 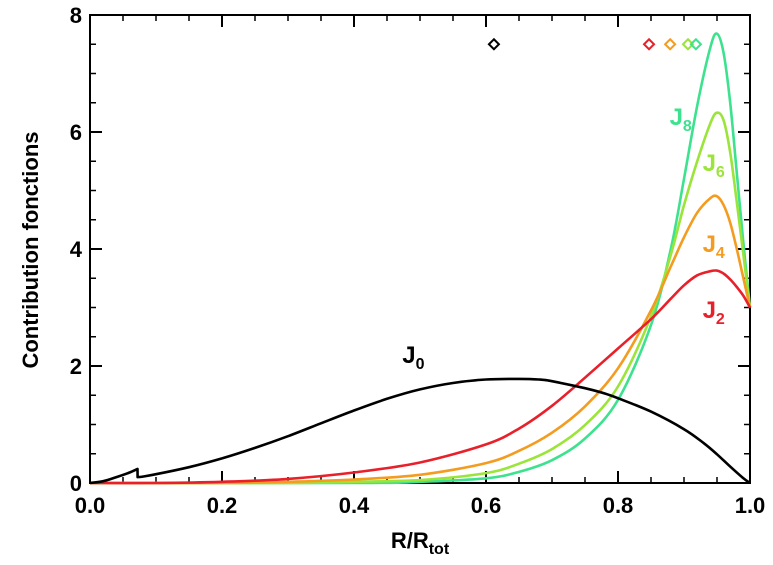 I want to click on y-tick-label: 2, so click(x=76, y=366).